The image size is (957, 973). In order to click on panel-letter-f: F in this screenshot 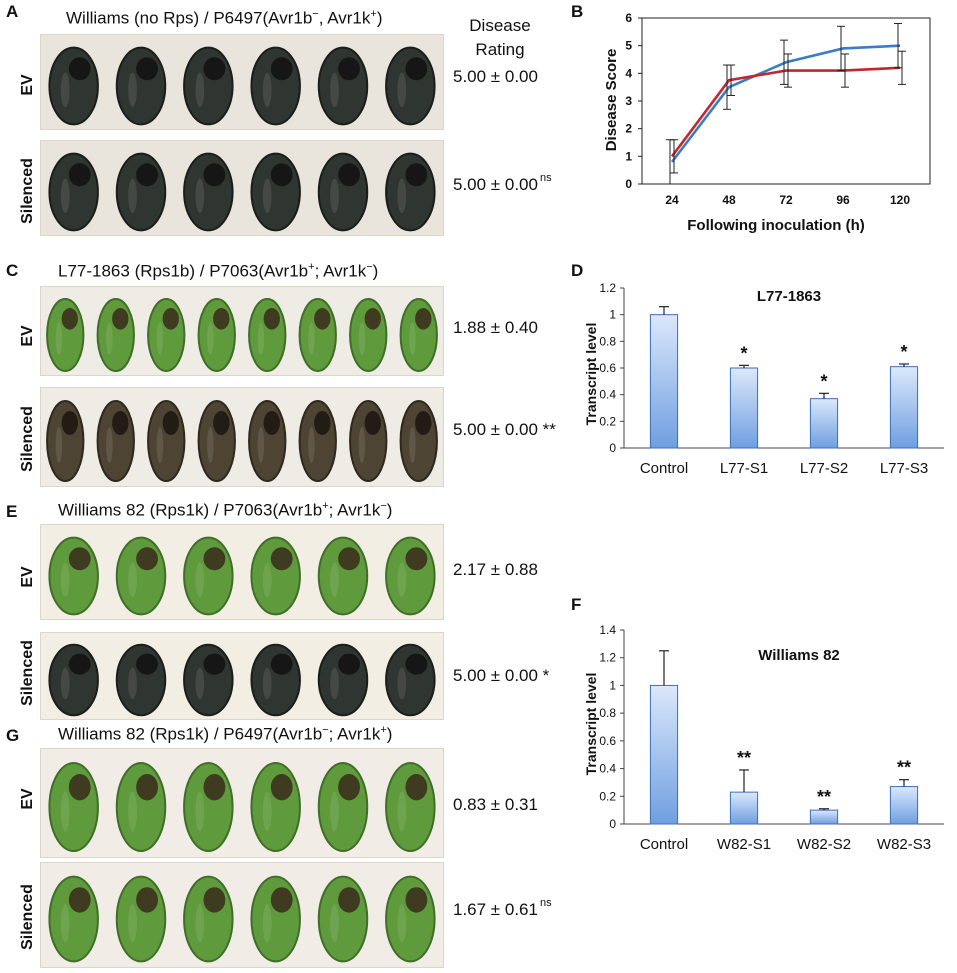, I will do `click(576, 604)`.